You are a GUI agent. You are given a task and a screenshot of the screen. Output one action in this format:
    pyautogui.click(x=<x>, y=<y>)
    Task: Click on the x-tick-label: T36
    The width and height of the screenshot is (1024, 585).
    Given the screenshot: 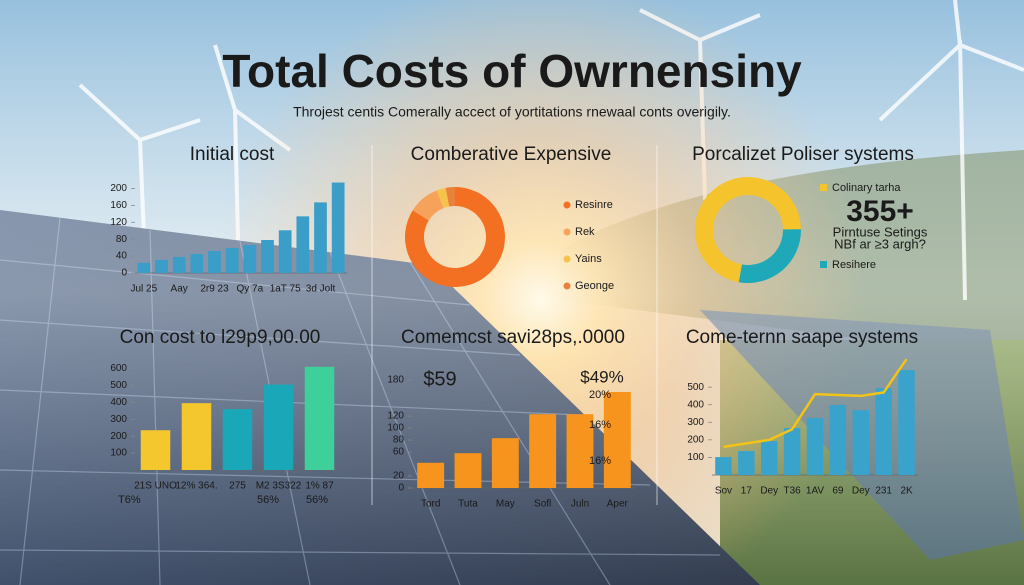 What is the action you would take?
    pyautogui.click(x=792, y=491)
    